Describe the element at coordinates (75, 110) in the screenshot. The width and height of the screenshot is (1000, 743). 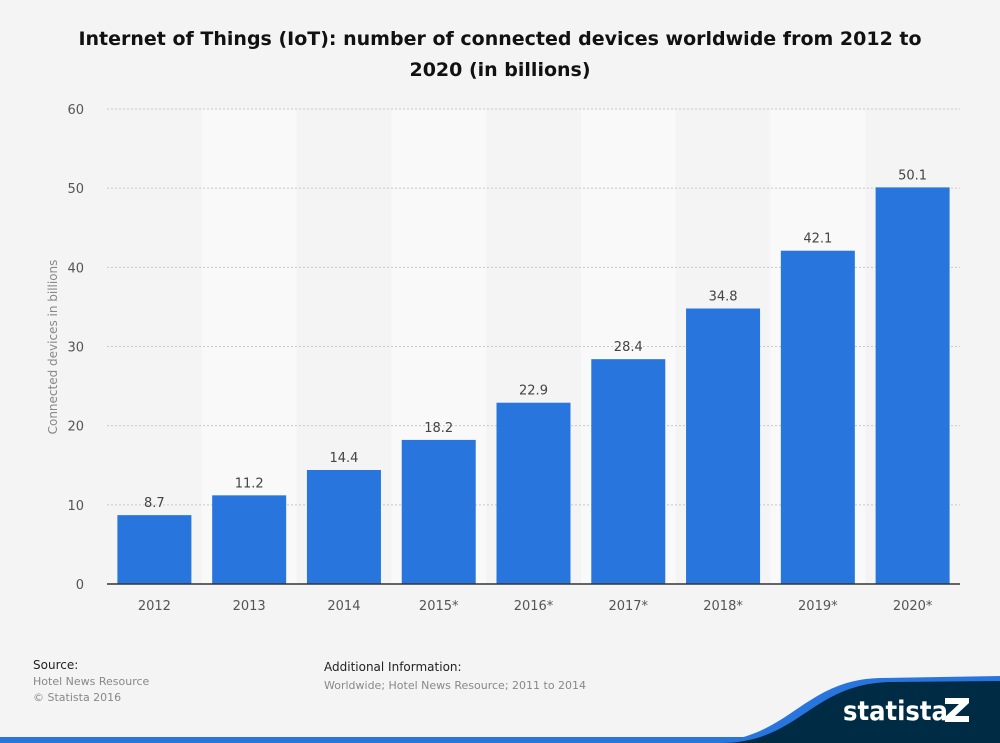
I see `y-tick-label: 60` at that location.